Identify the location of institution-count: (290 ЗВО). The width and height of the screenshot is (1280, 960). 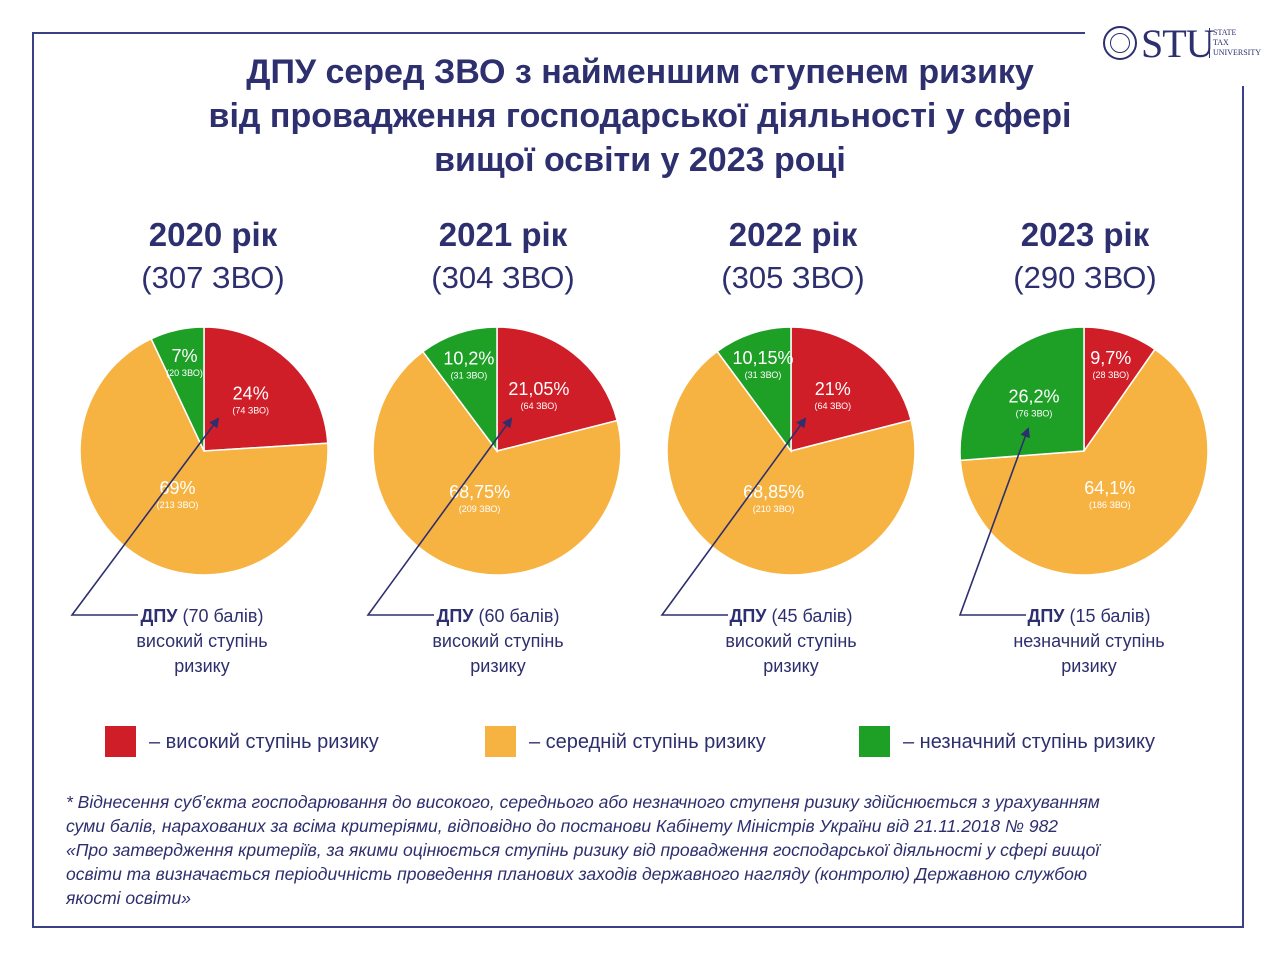
(1085, 277).